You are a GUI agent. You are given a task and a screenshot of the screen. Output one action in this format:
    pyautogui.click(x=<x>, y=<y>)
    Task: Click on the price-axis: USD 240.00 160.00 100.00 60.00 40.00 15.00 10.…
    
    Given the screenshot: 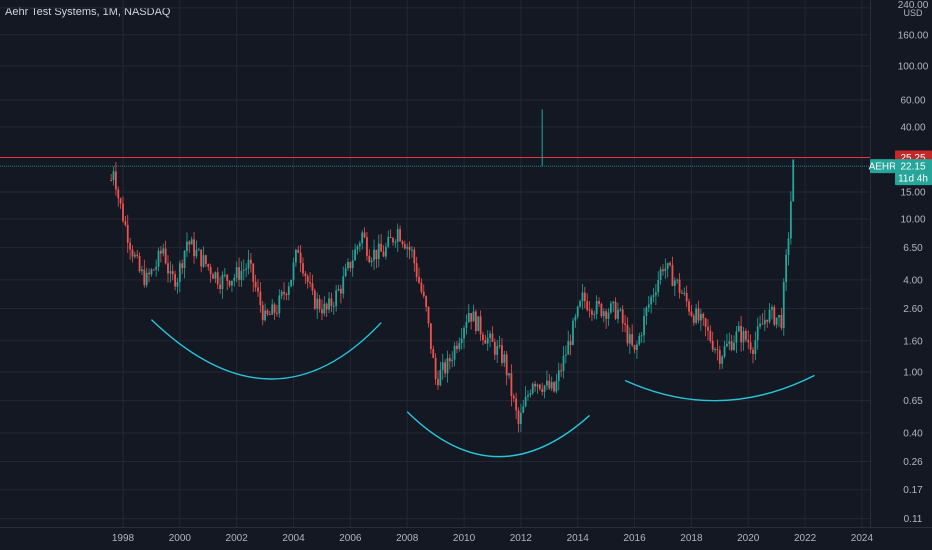 What is the action you would take?
    pyautogui.click(x=913, y=262)
    